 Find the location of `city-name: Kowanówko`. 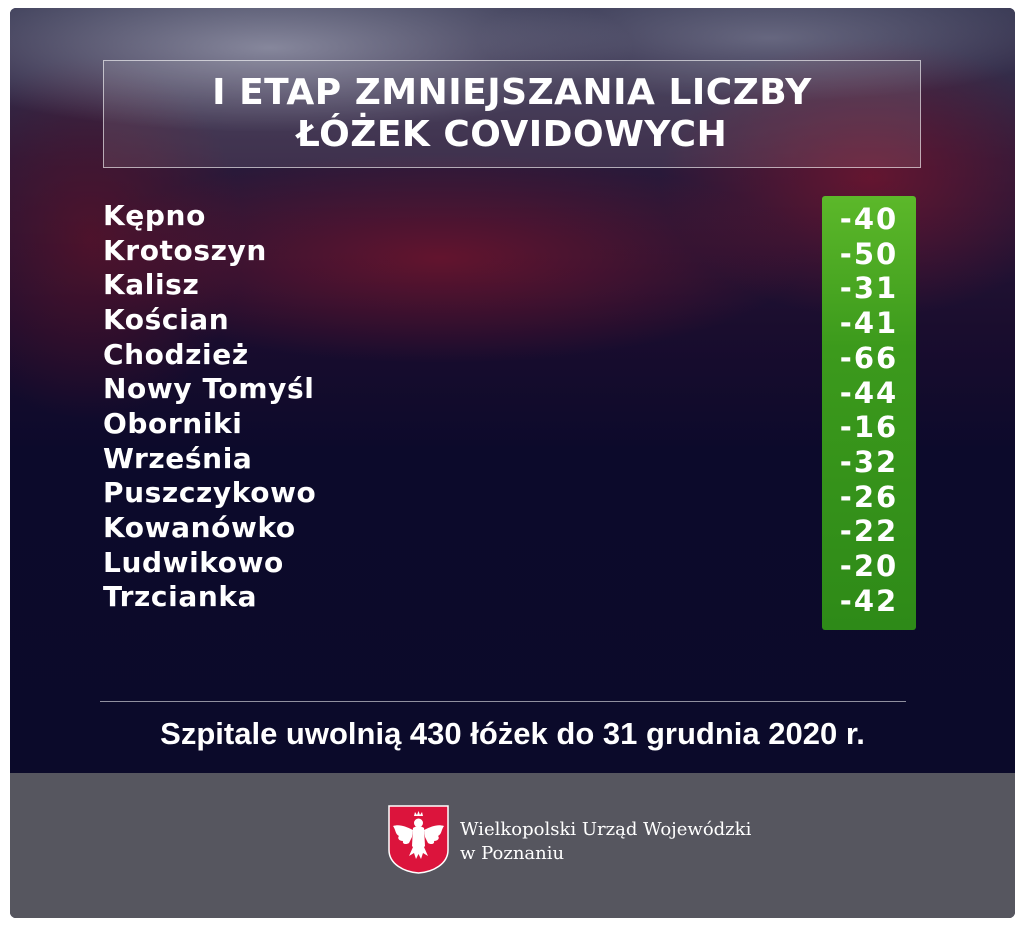

city-name: Kowanówko is located at coordinates (199, 528).